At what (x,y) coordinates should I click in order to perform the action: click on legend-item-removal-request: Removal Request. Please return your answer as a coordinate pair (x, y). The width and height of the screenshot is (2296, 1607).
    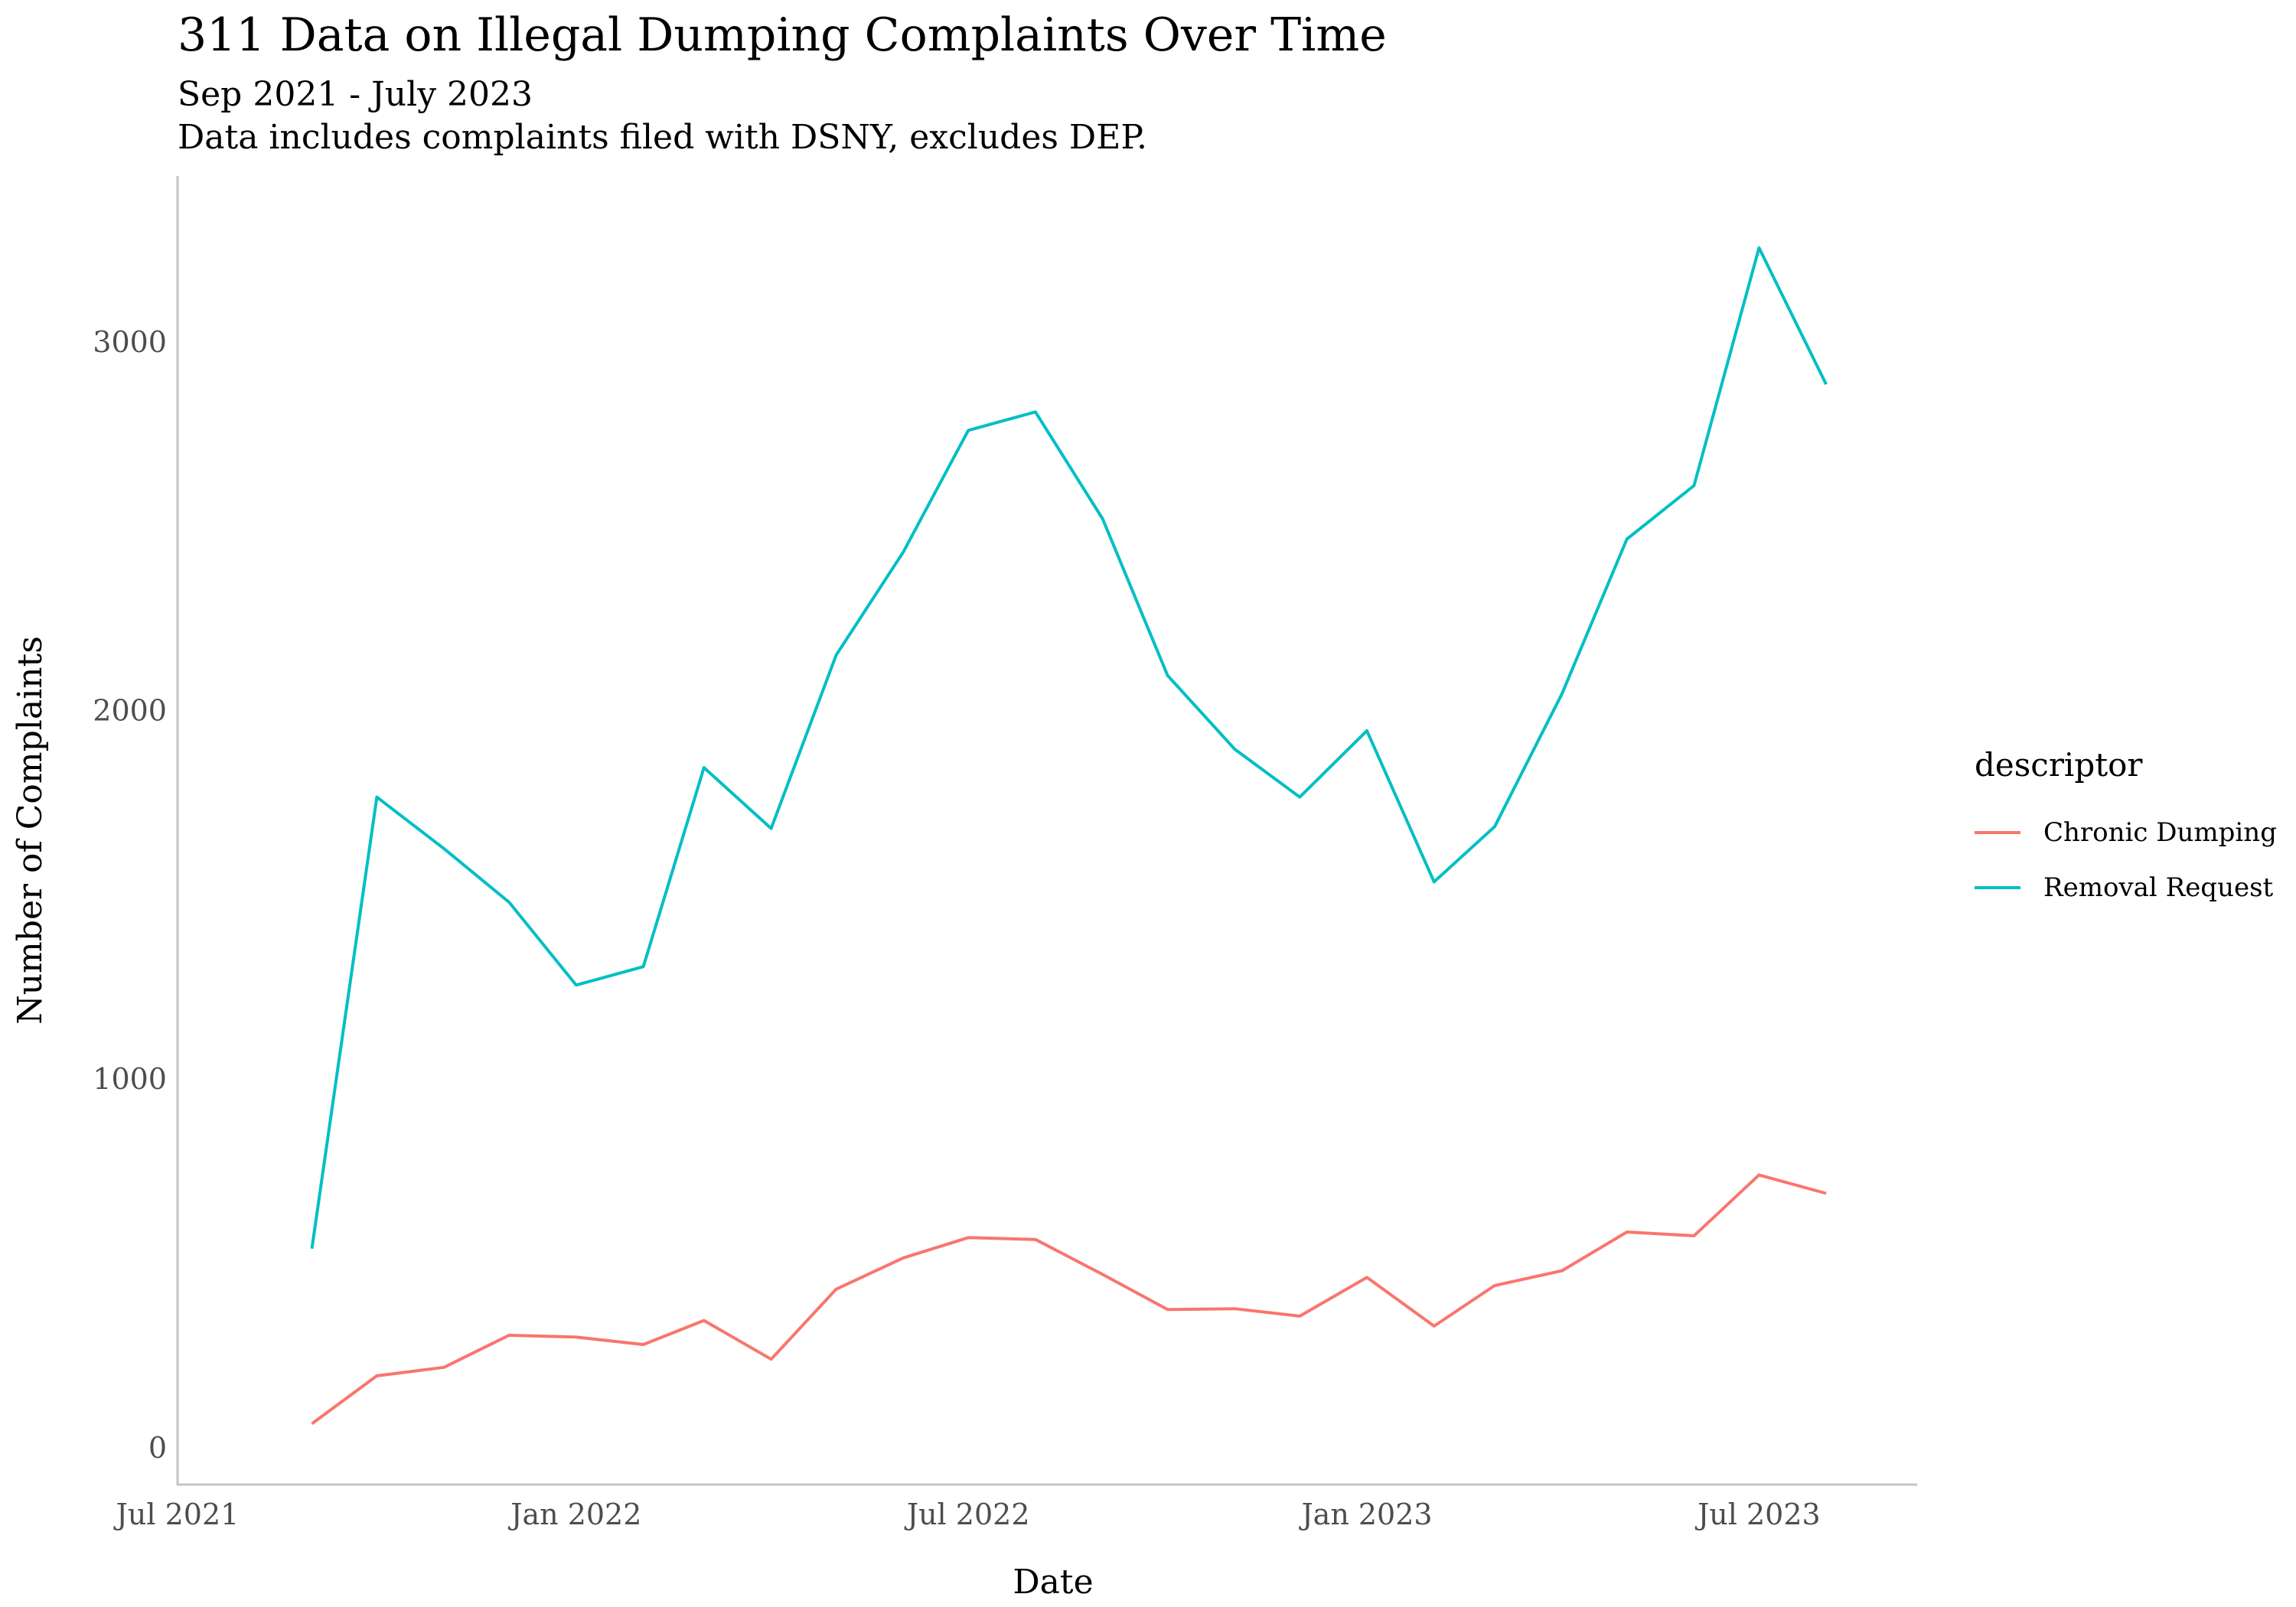
    Looking at the image, I should click on (2126, 887).